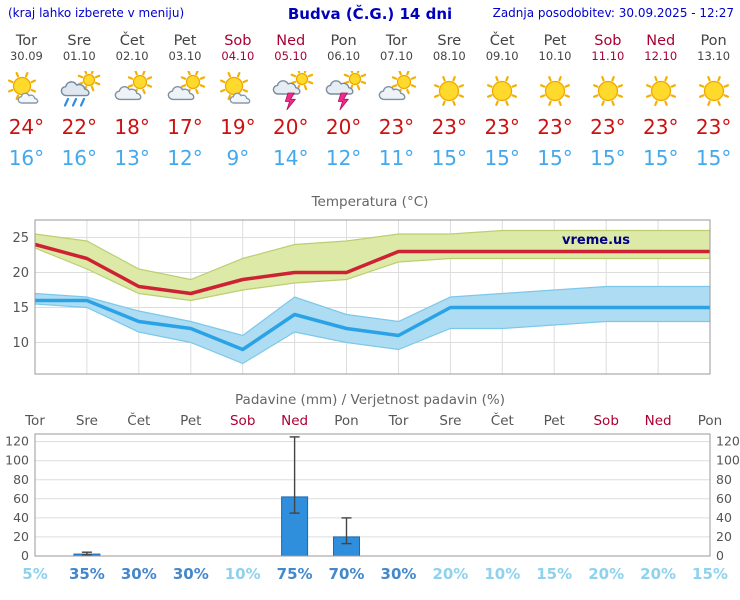 This screenshot has height=600, width=740. What do you see at coordinates (20, 308) in the screenshot?
I see `svg-text: 15` at bounding box center [20, 308].